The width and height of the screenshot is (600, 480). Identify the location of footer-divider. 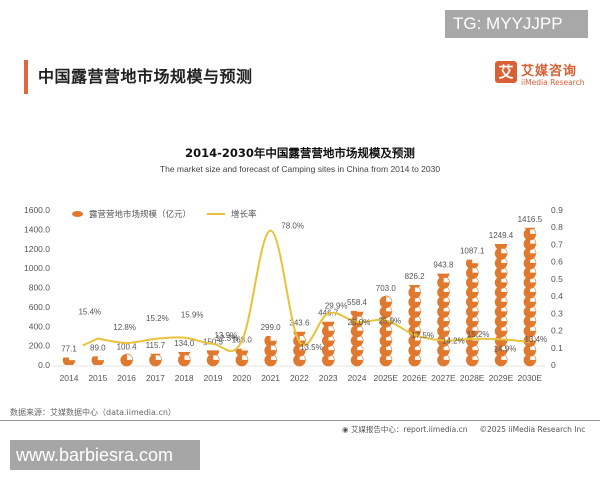
(300, 420).